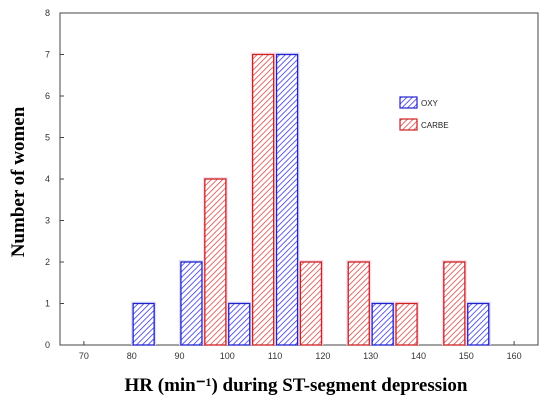 Image resolution: width=550 pixels, height=402 pixels. I want to click on y-tick-label: 8, so click(47, 13).